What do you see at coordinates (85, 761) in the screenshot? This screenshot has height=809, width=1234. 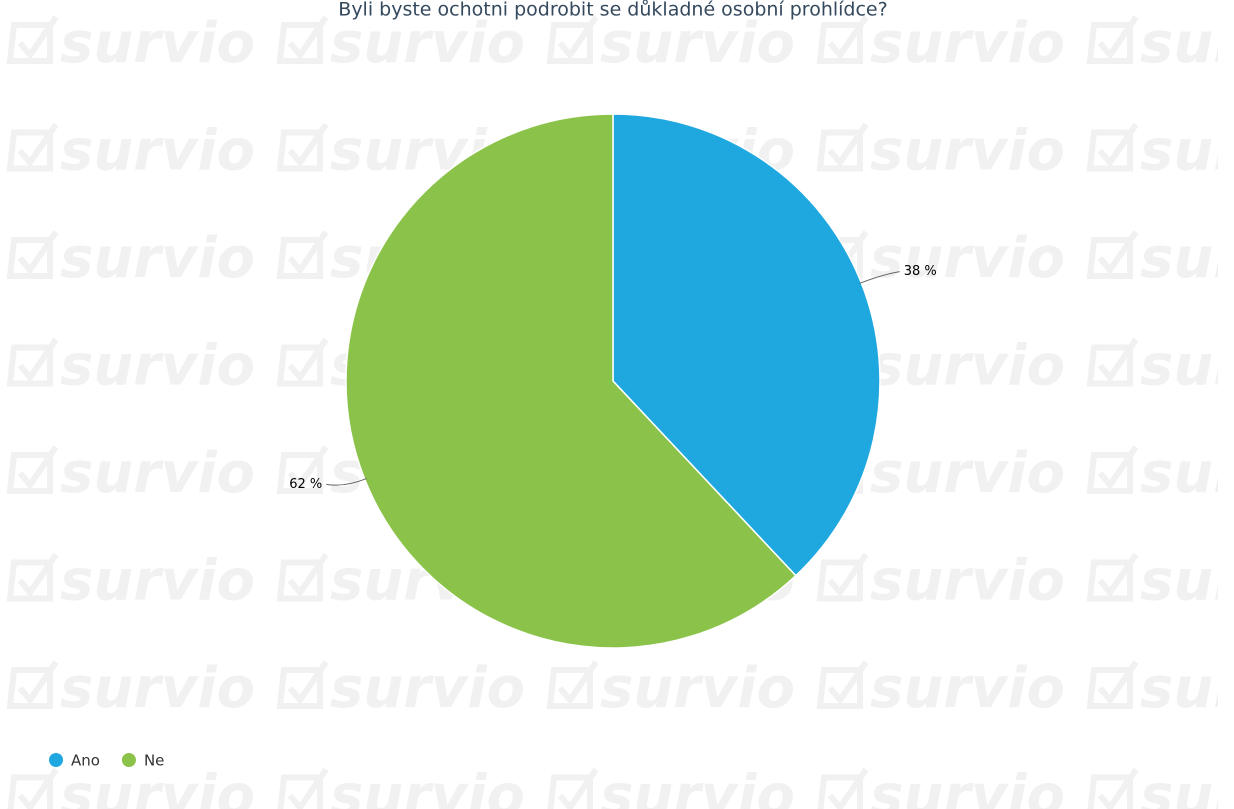 I see `legend-label: Ano` at bounding box center [85, 761].